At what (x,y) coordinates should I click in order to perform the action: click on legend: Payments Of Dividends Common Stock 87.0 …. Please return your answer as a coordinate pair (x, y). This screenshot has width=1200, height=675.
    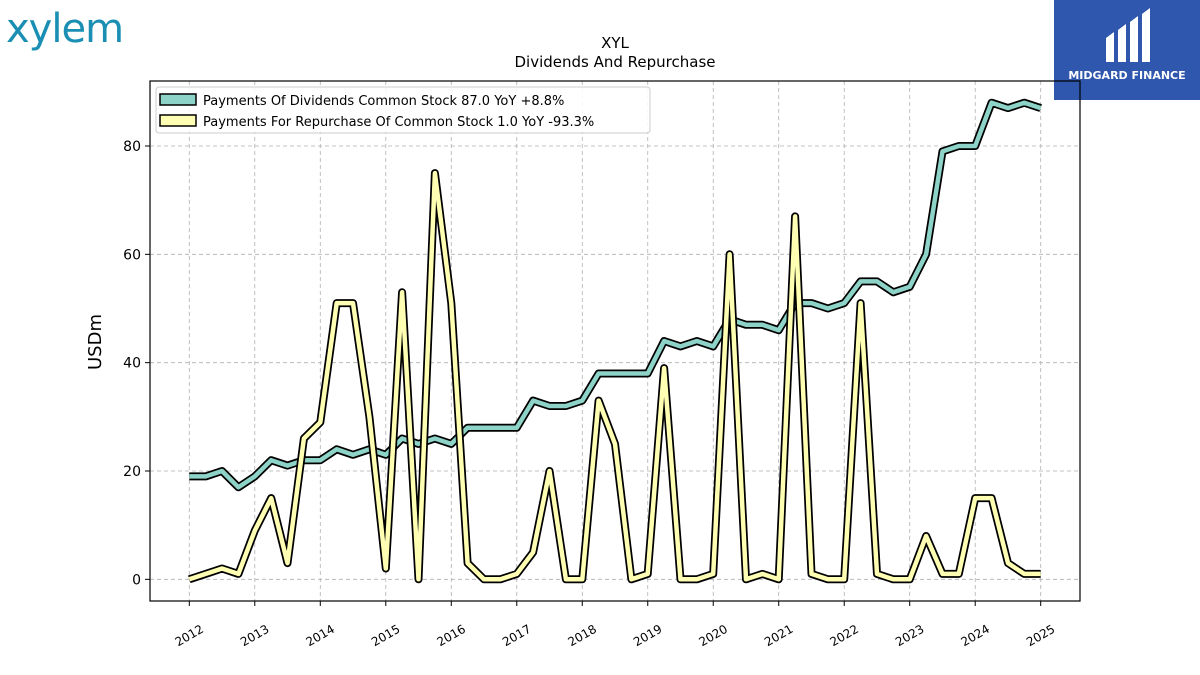
    Looking at the image, I should click on (403, 110).